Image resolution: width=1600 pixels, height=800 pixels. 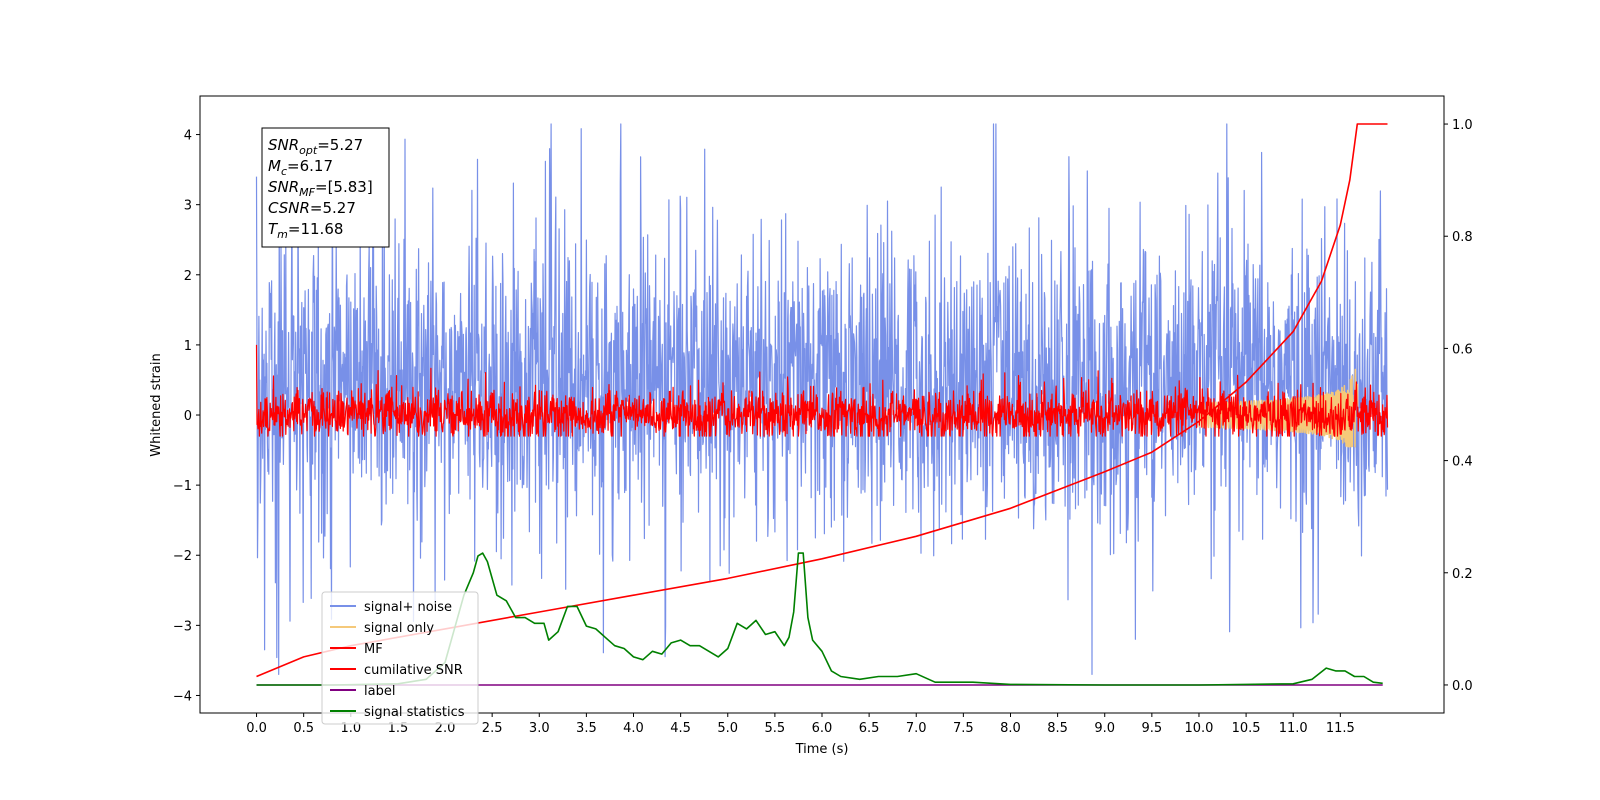 I want to click on annotation-line: Mc=6.17, so click(x=300, y=167).